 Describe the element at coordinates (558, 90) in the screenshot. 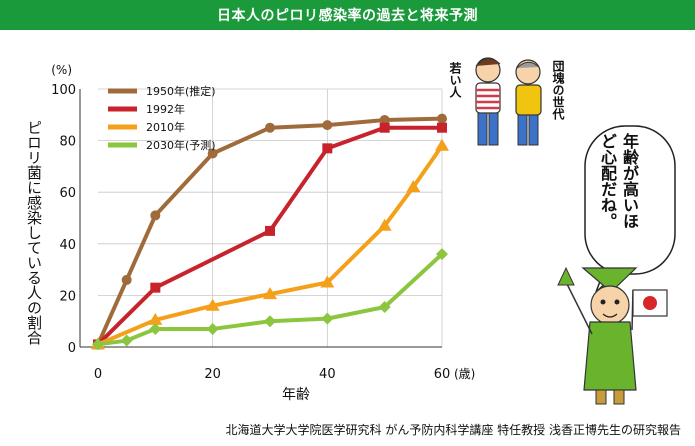

I see `boomer-label: 団塊の世代` at that location.